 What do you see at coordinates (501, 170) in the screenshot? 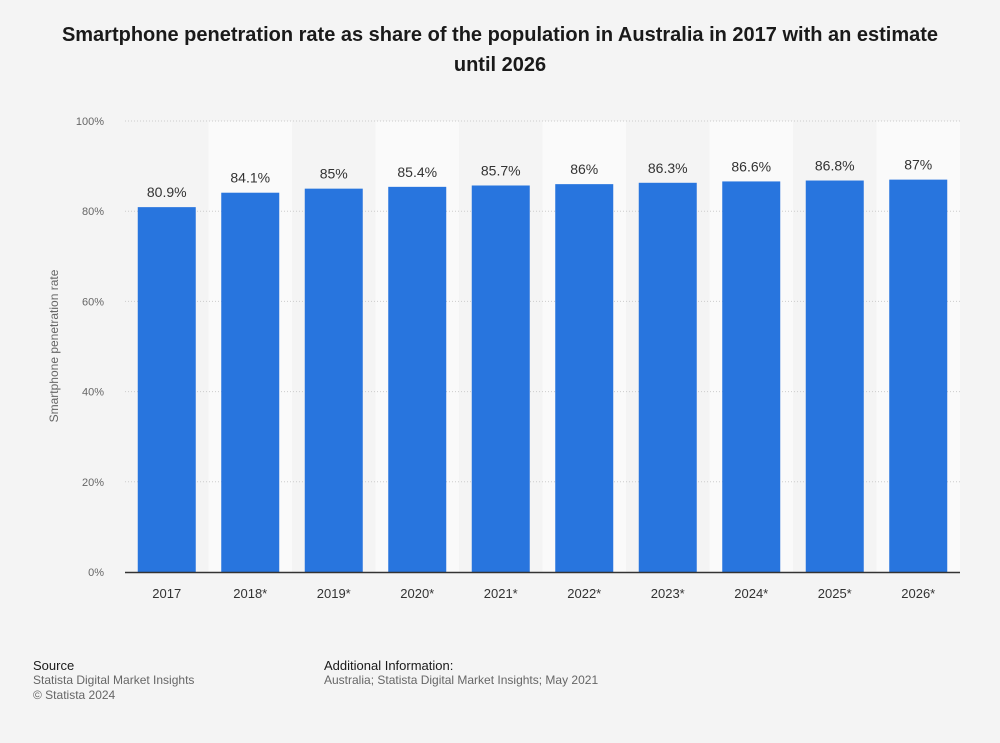
I see `data-label: 85.7%` at bounding box center [501, 170].